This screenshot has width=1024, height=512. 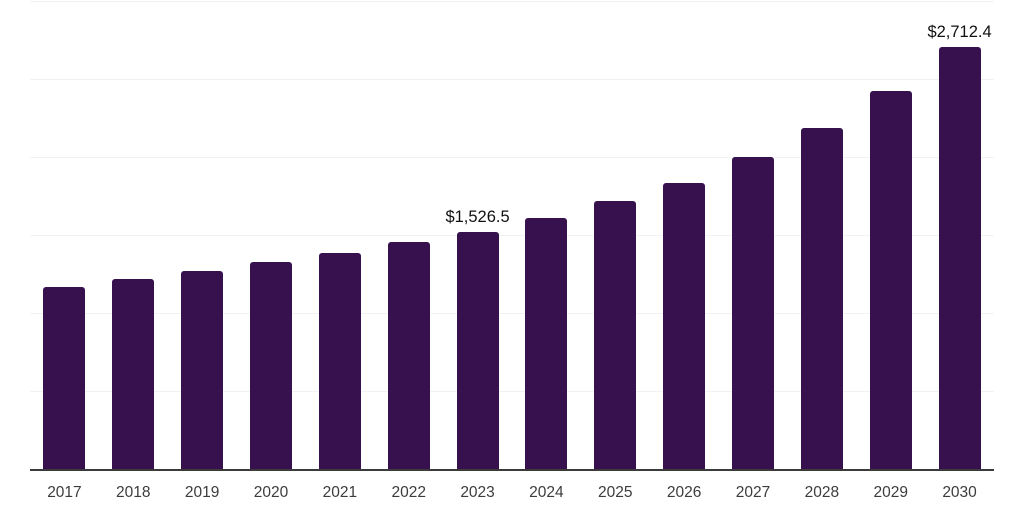 What do you see at coordinates (546, 492) in the screenshot?
I see `x-axis-label-2024: 2024` at bounding box center [546, 492].